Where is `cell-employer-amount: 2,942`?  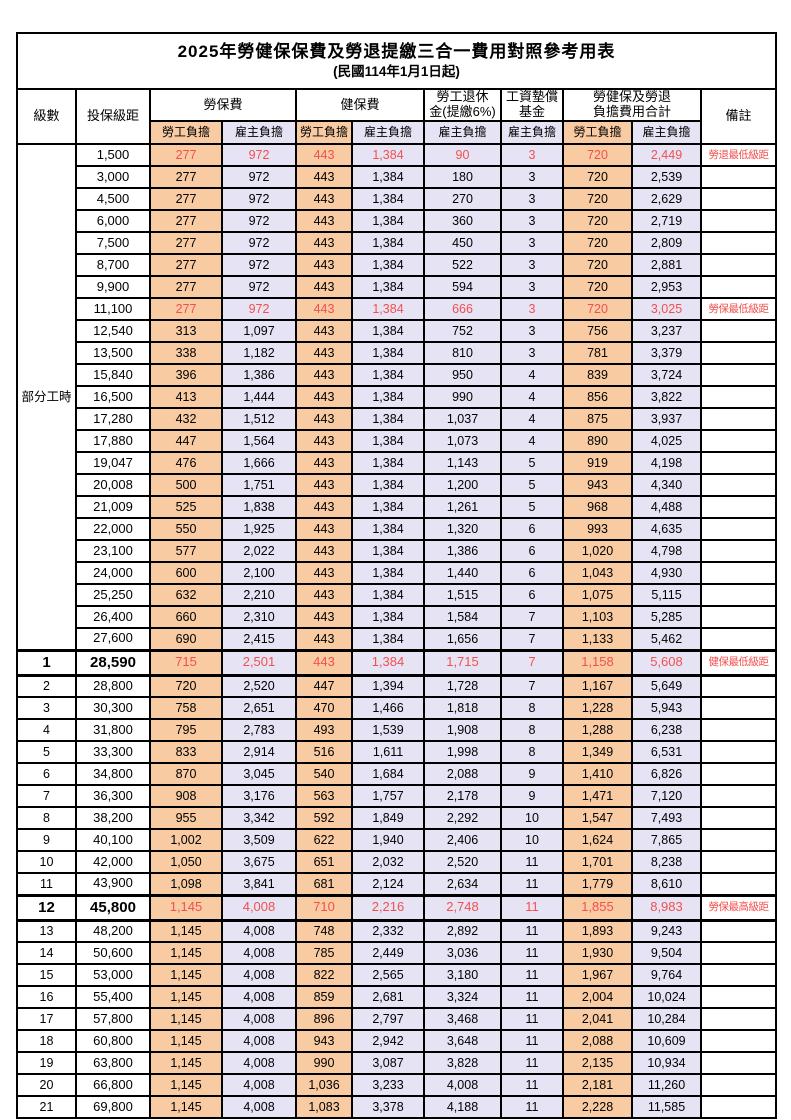
cell-employer-amount: 2,942 is located at coordinates (388, 1041).